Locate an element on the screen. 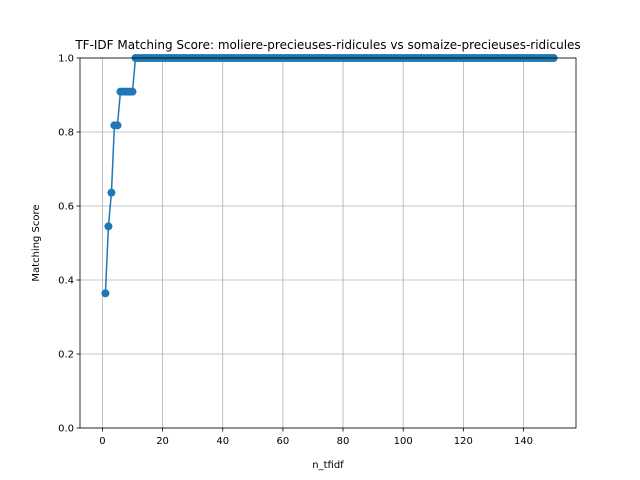 This screenshot has width=640, height=480. y-axis-label: Matching Score is located at coordinates (36, 242).